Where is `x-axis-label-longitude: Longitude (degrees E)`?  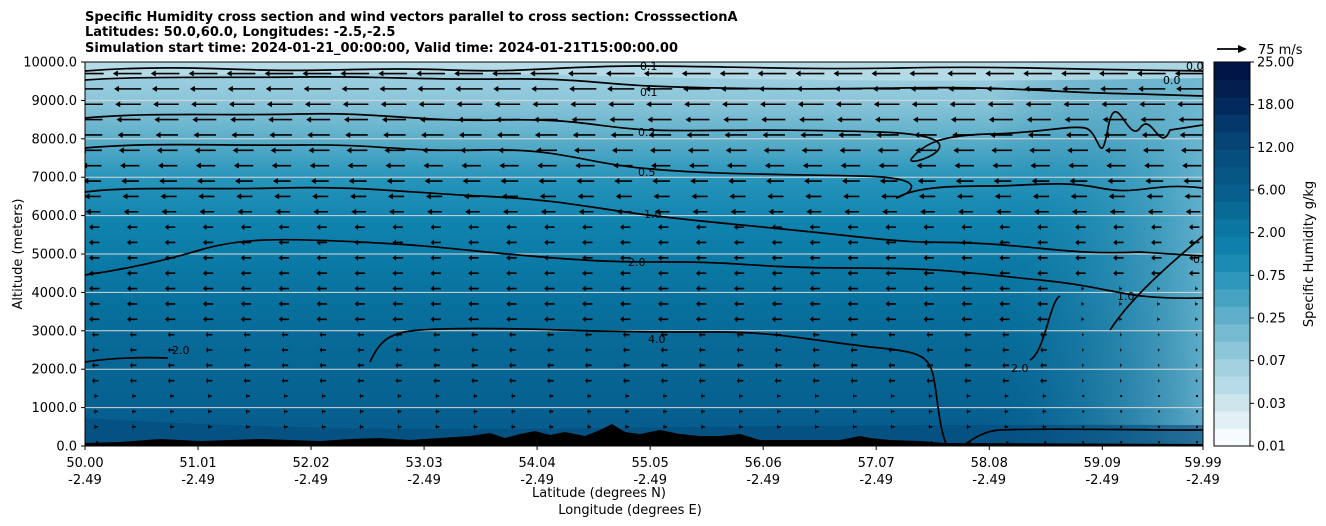
x-axis-label-longitude: Longitude (degrees E) is located at coordinates (630, 510).